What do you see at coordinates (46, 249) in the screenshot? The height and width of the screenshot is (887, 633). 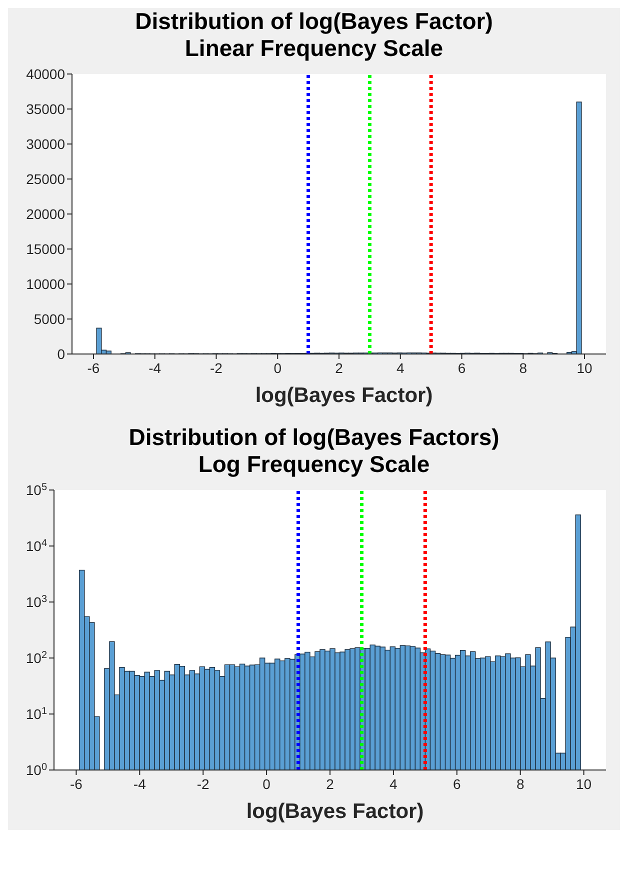 I see `y-tick-label: 15000` at bounding box center [46, 249].